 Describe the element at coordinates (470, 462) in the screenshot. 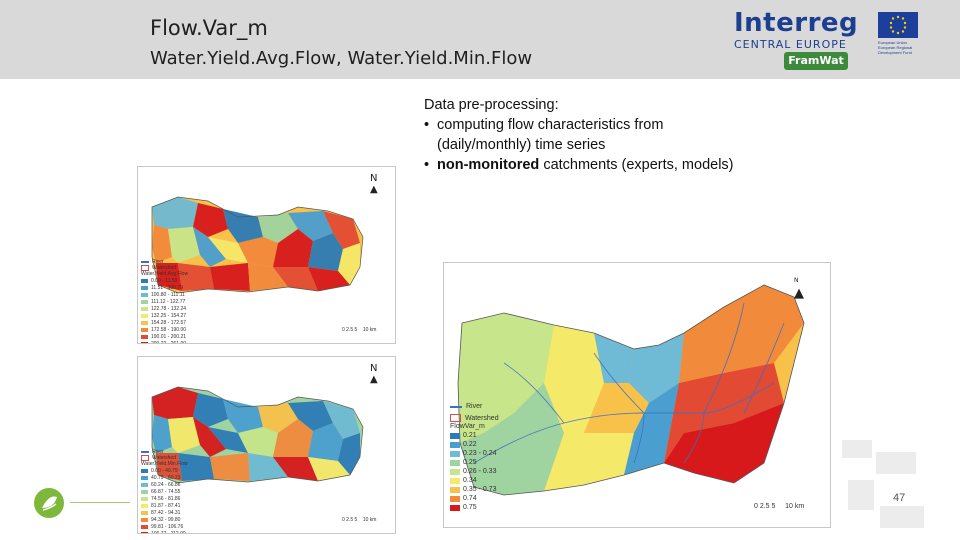

I see `legend-item-label: 0.25` at that location.